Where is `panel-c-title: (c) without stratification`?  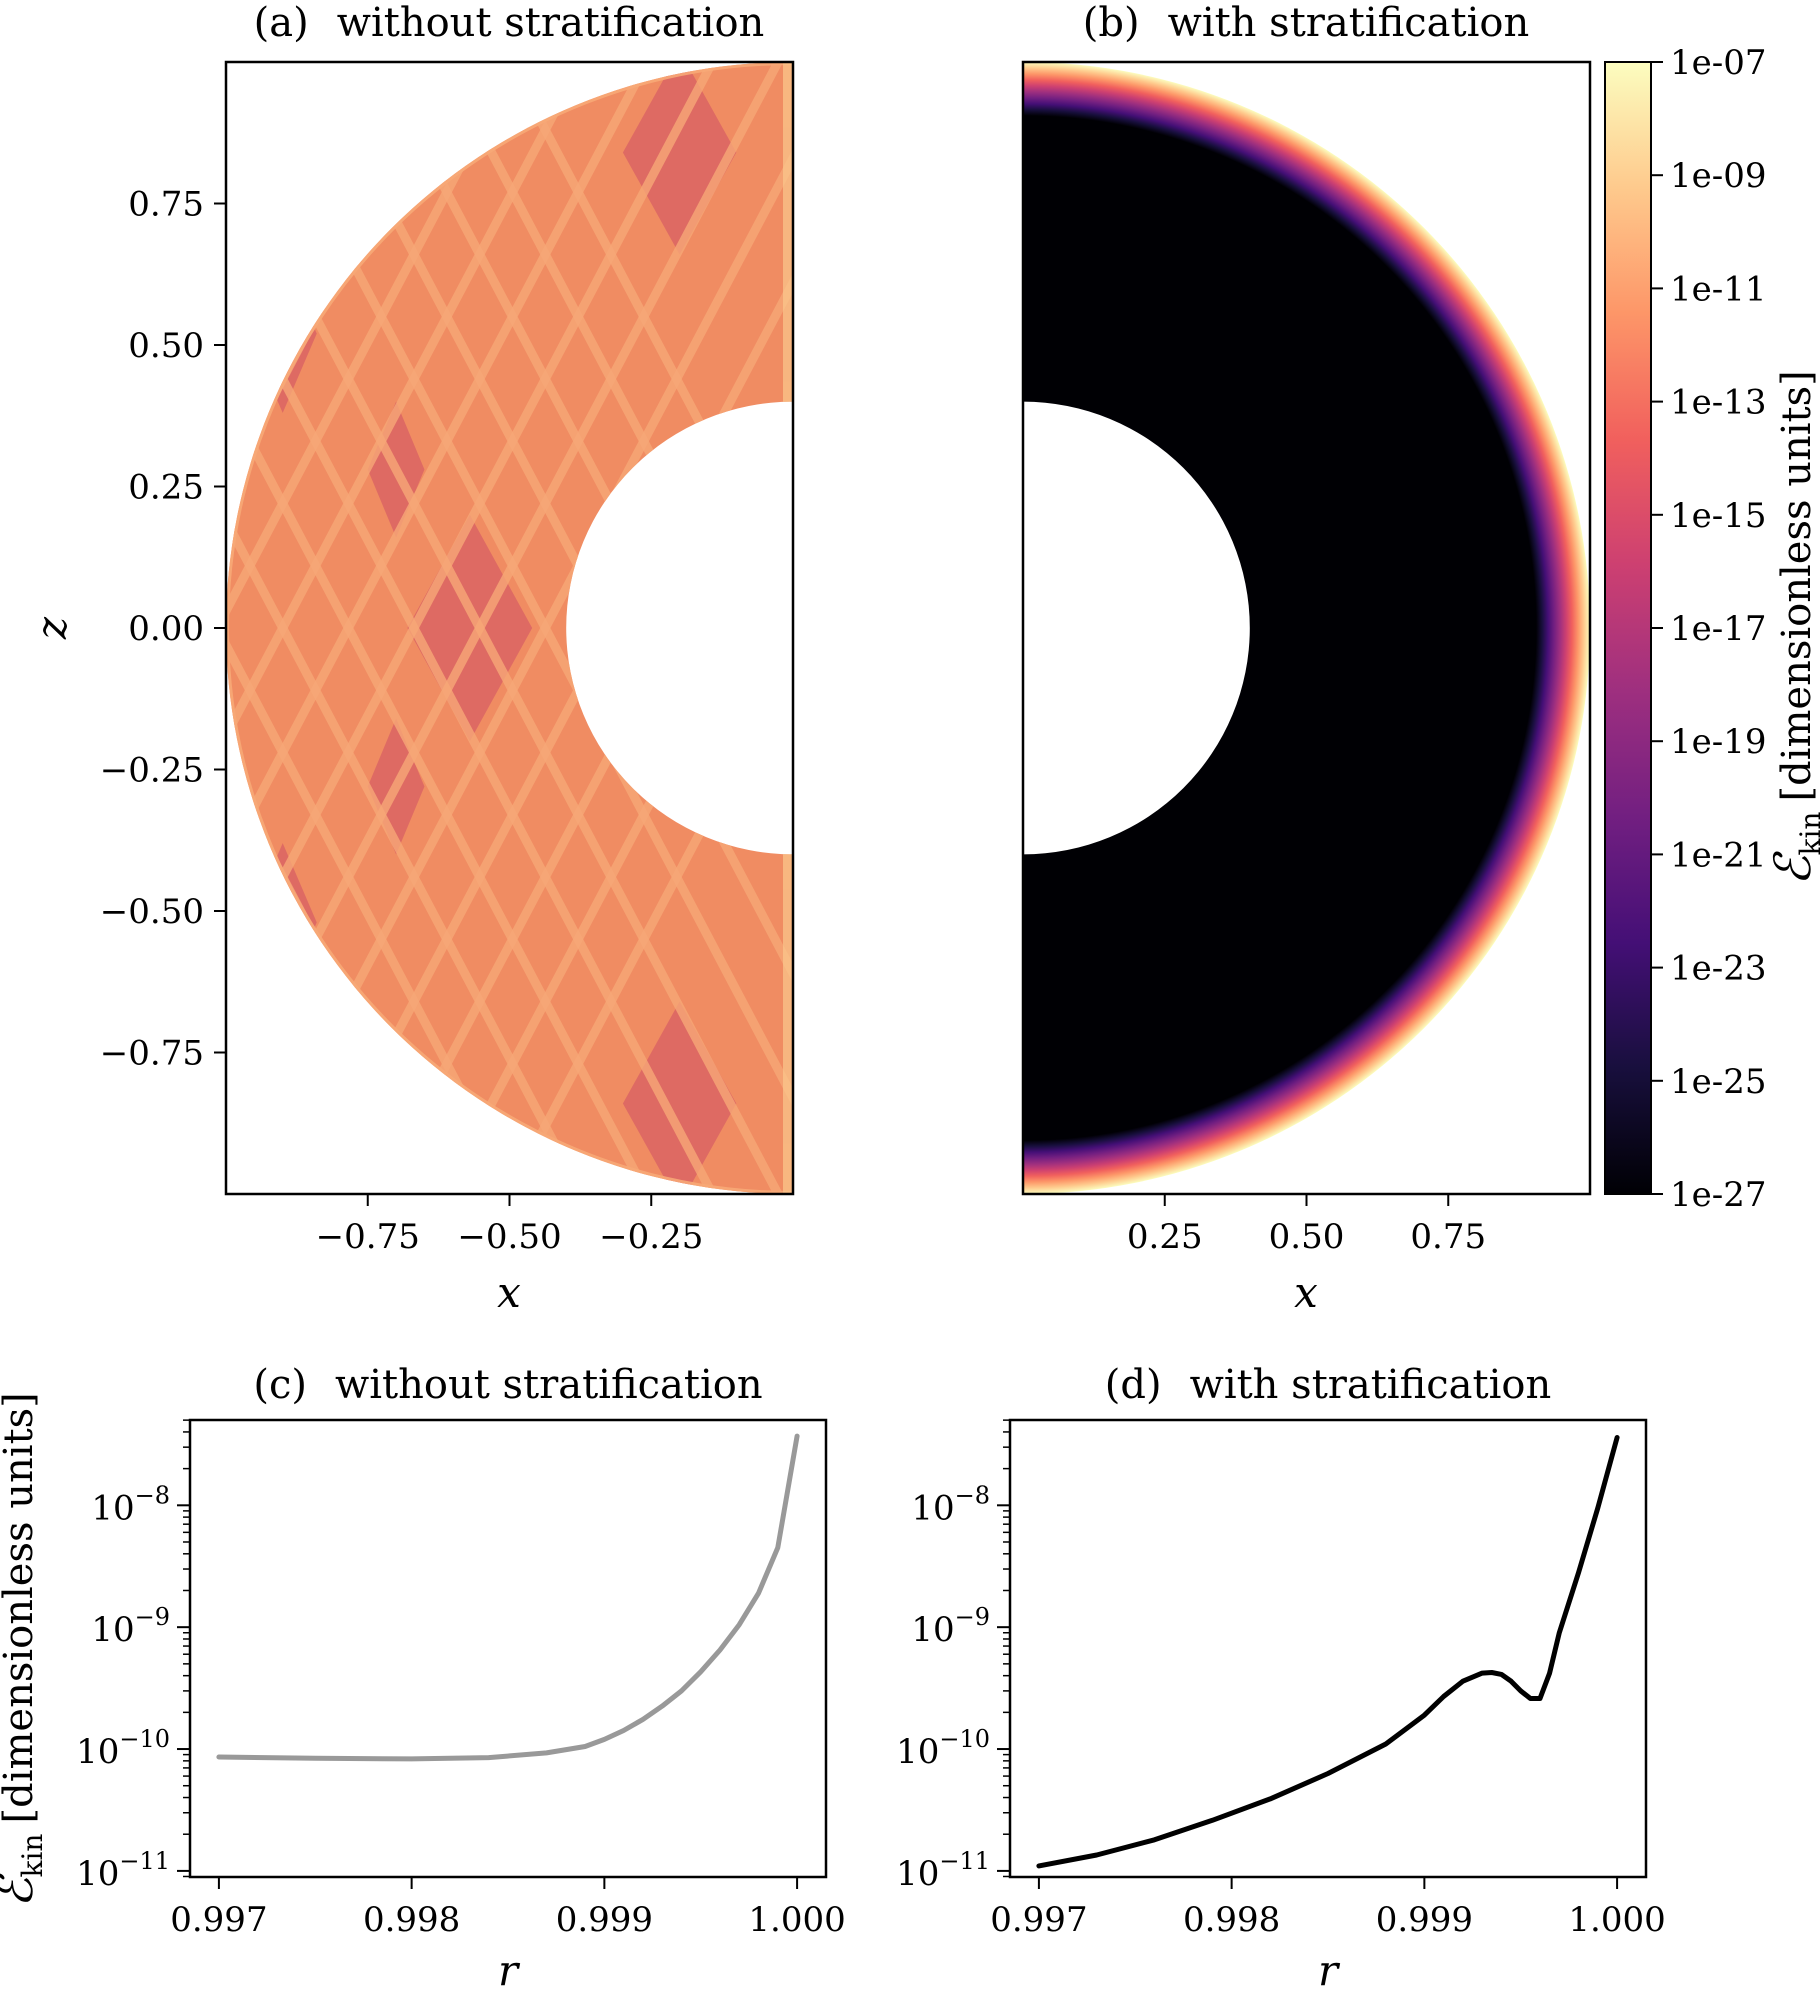
panel-c-title: (c) without stratification is located at coordinates (507, 1385).